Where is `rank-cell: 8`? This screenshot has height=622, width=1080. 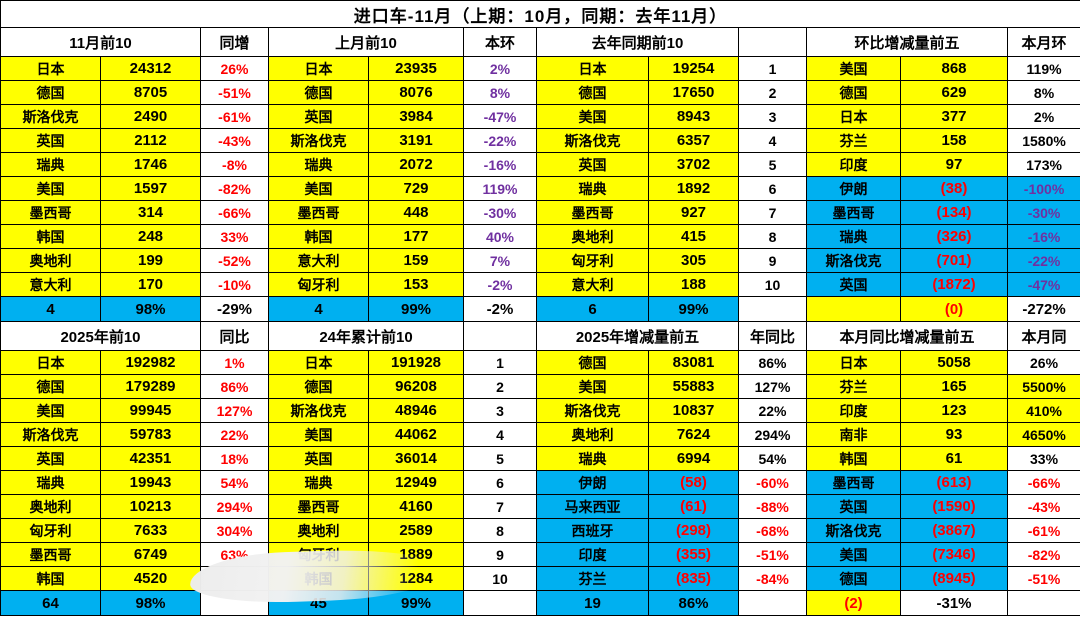 rank-cell: 8 is located at coordinates (772, 236).